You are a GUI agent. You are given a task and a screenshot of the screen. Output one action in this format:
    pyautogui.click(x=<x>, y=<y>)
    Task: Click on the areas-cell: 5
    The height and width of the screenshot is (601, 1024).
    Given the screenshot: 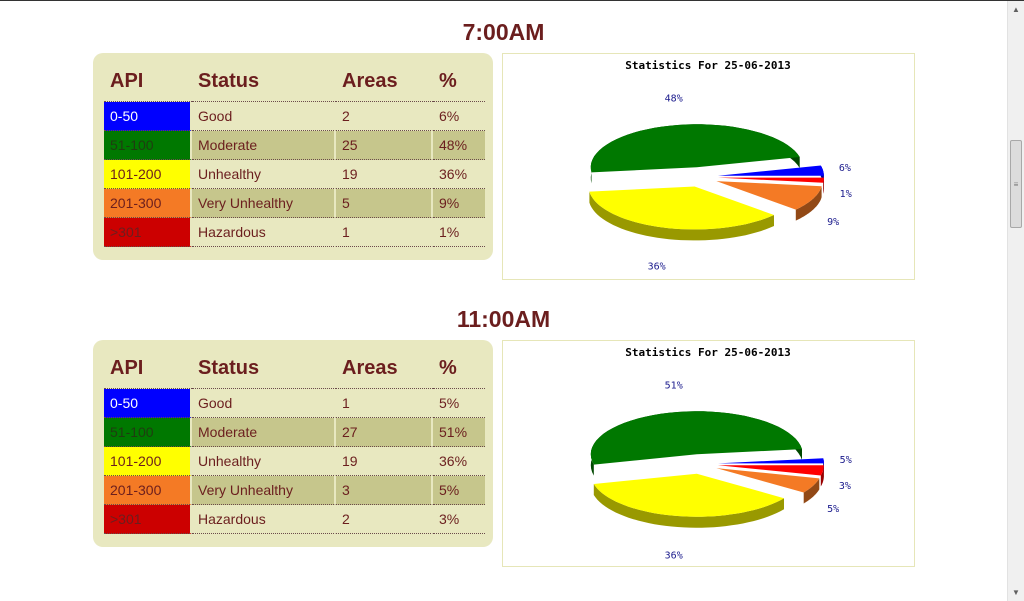 What is the action you would take?
    pyautogui.click(x=384, y=203)
    